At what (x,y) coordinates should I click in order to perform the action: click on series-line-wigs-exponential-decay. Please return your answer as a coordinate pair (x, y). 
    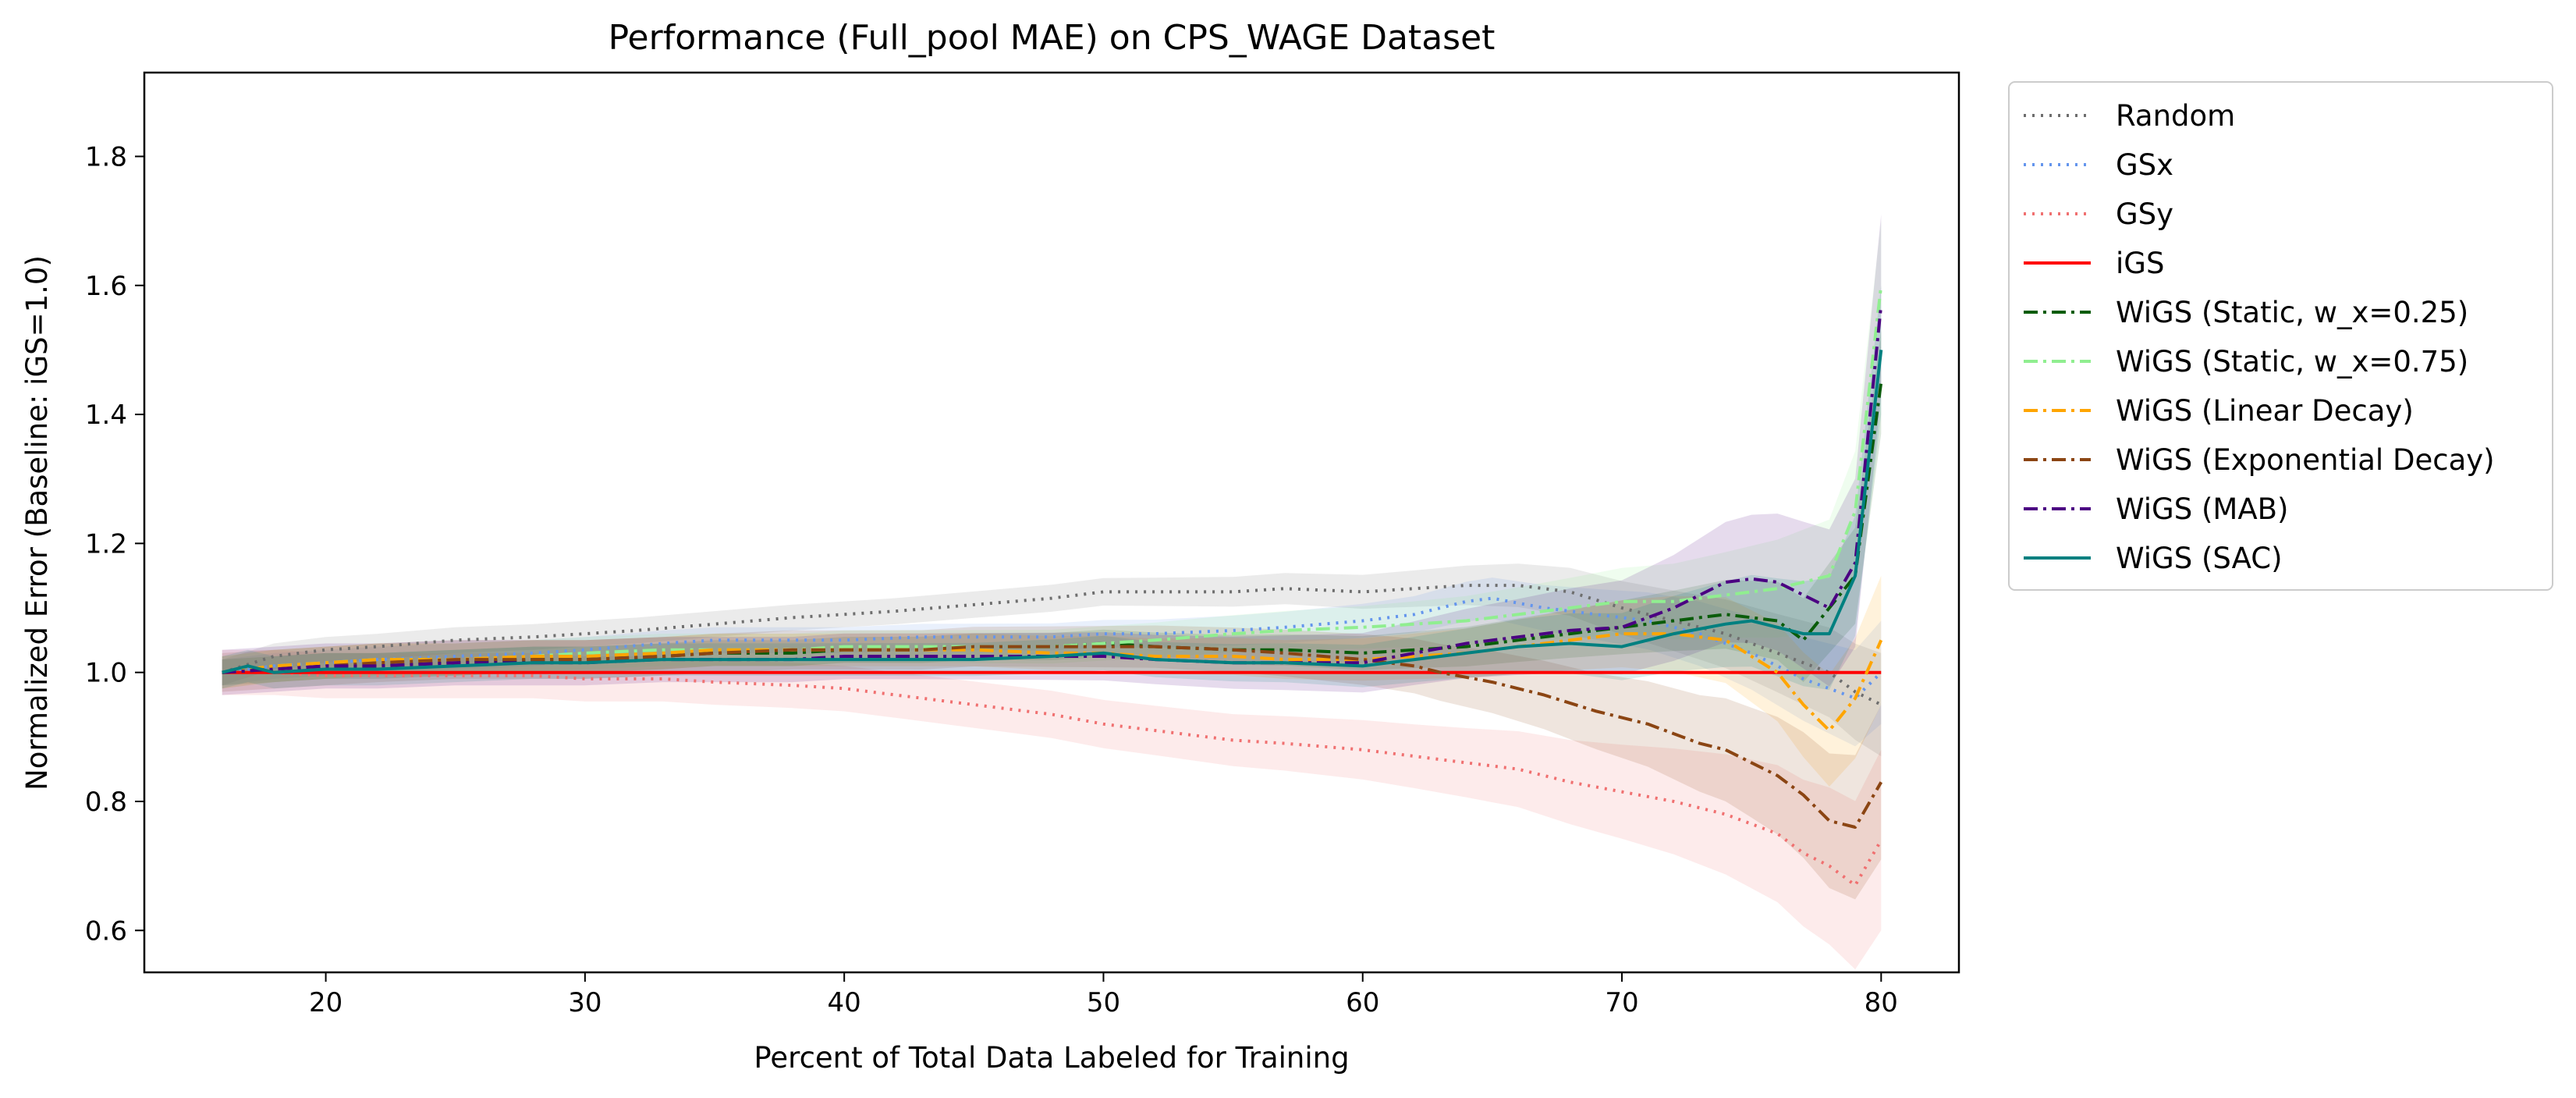
    Looking at the image, I should click on (1052, 737).